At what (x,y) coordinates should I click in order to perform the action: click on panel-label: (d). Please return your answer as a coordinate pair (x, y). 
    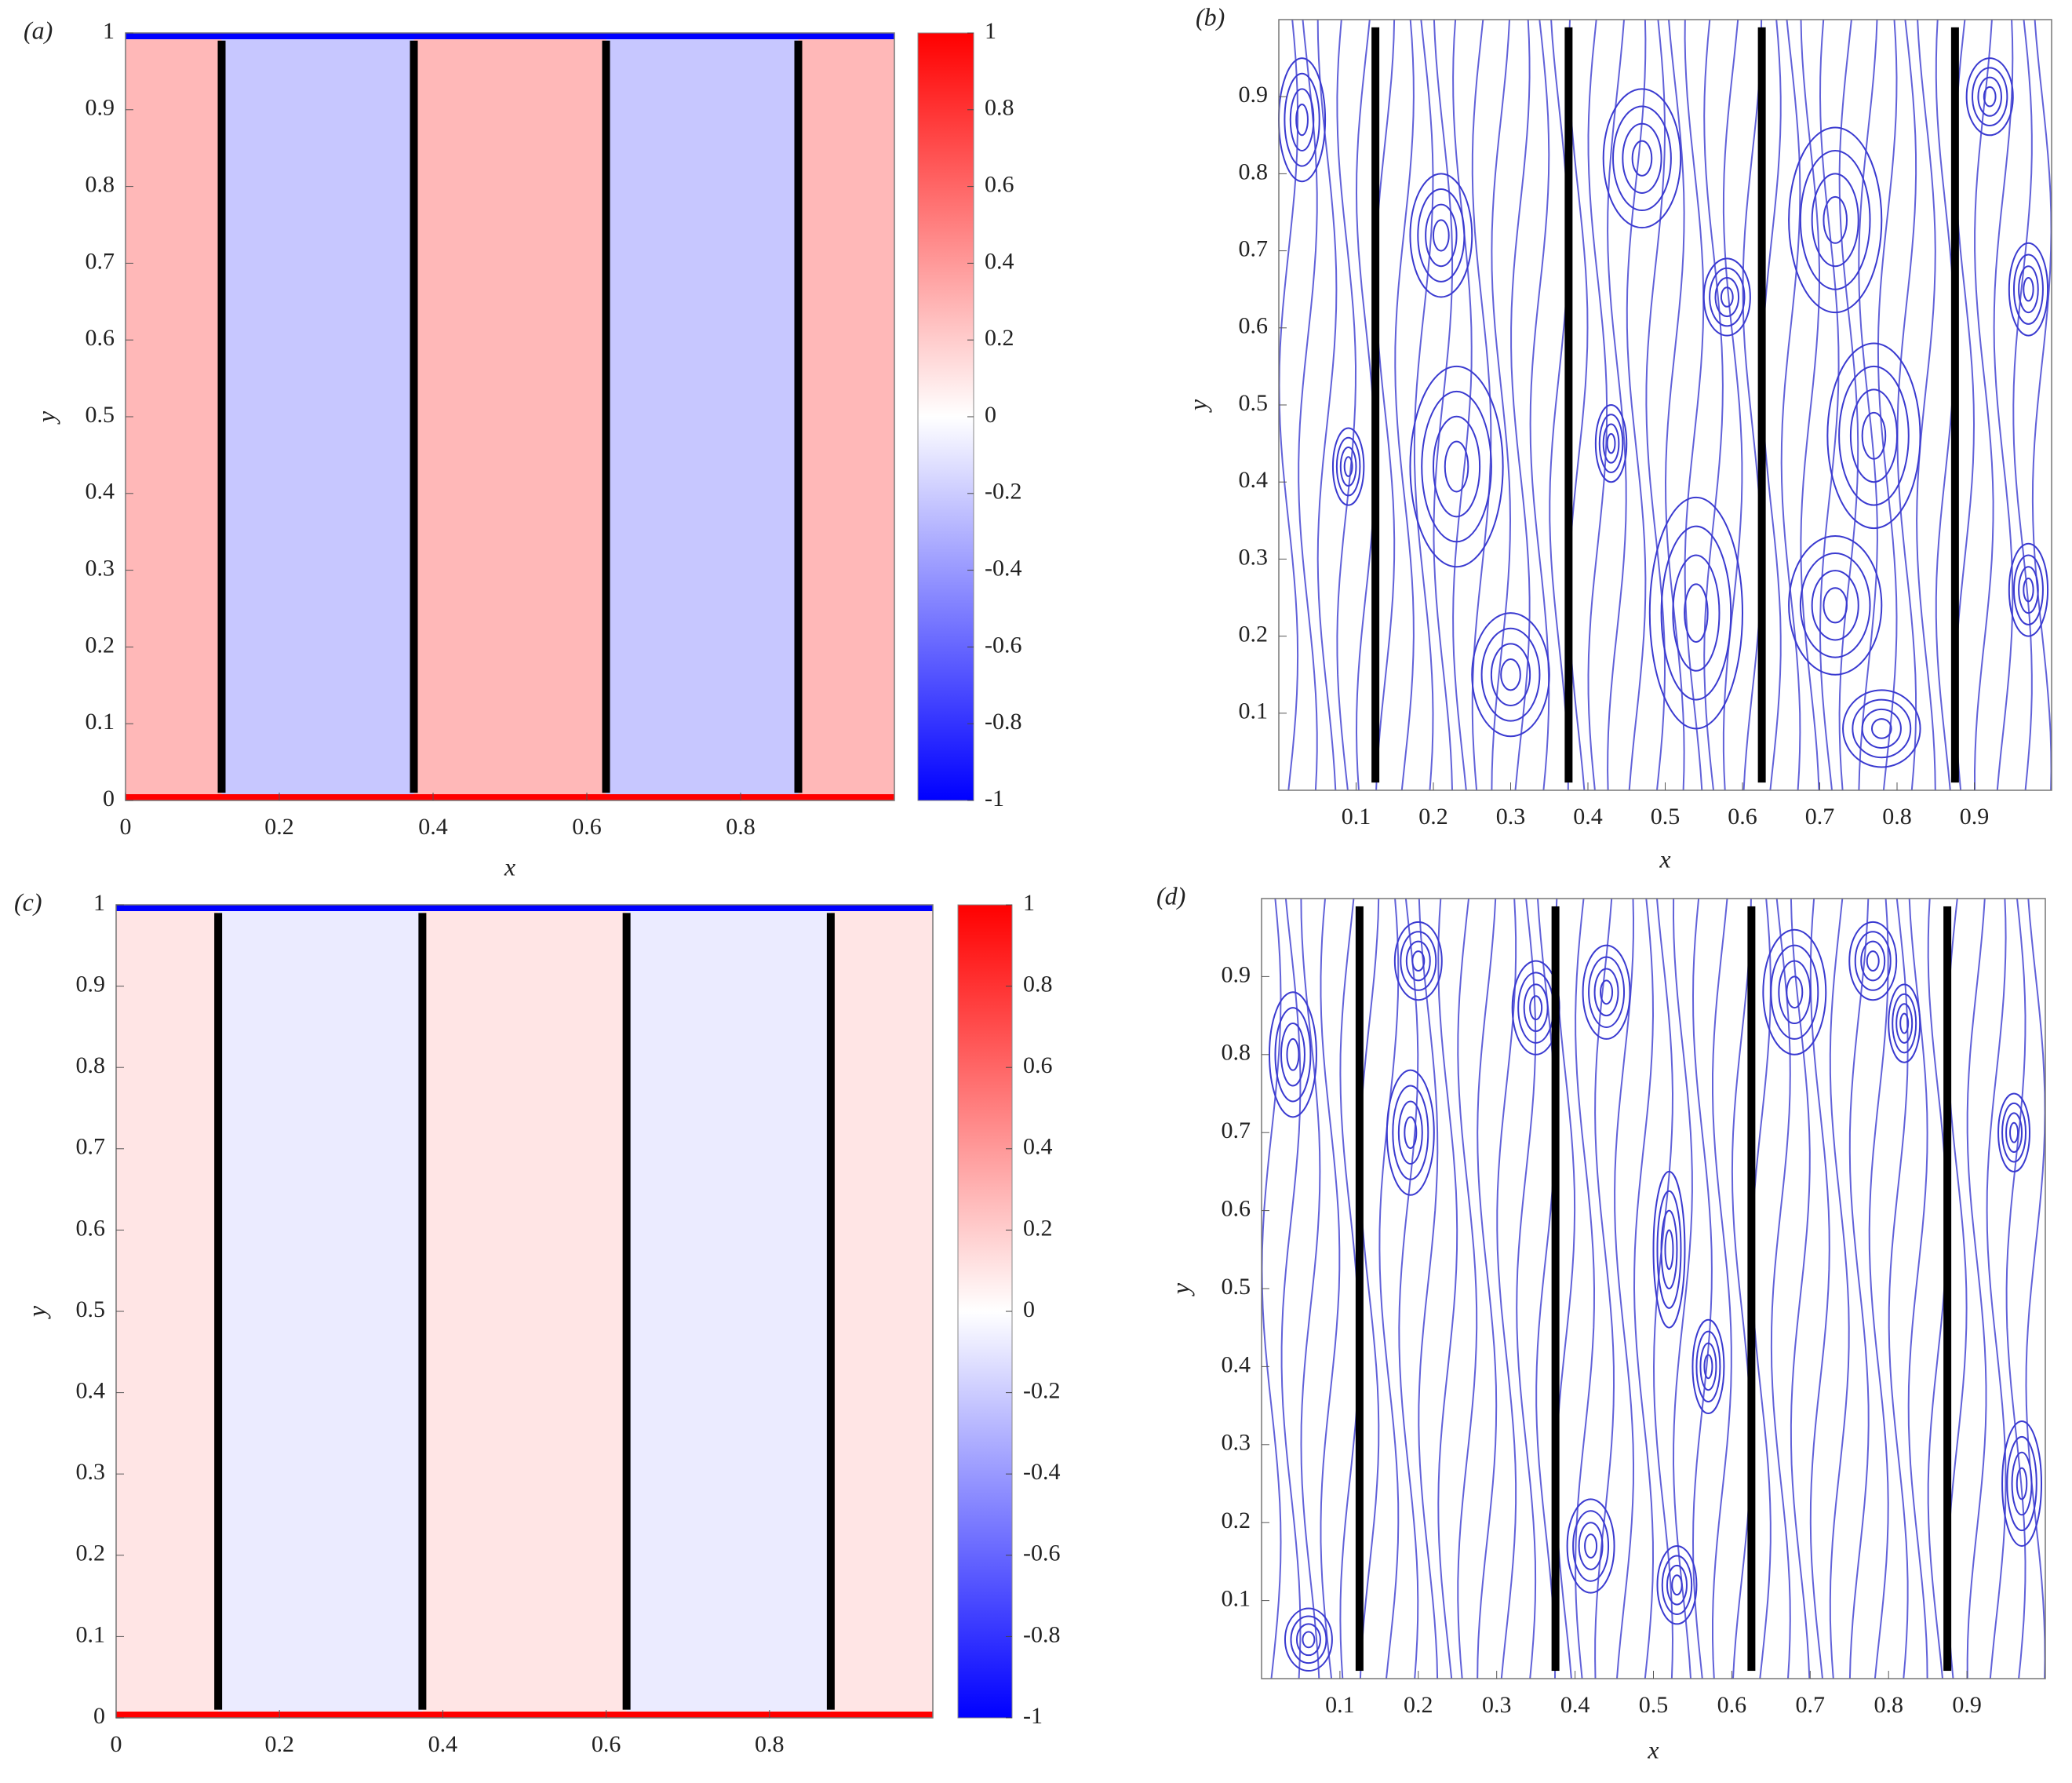
    Looking at the image, I should click on (1170, 895).